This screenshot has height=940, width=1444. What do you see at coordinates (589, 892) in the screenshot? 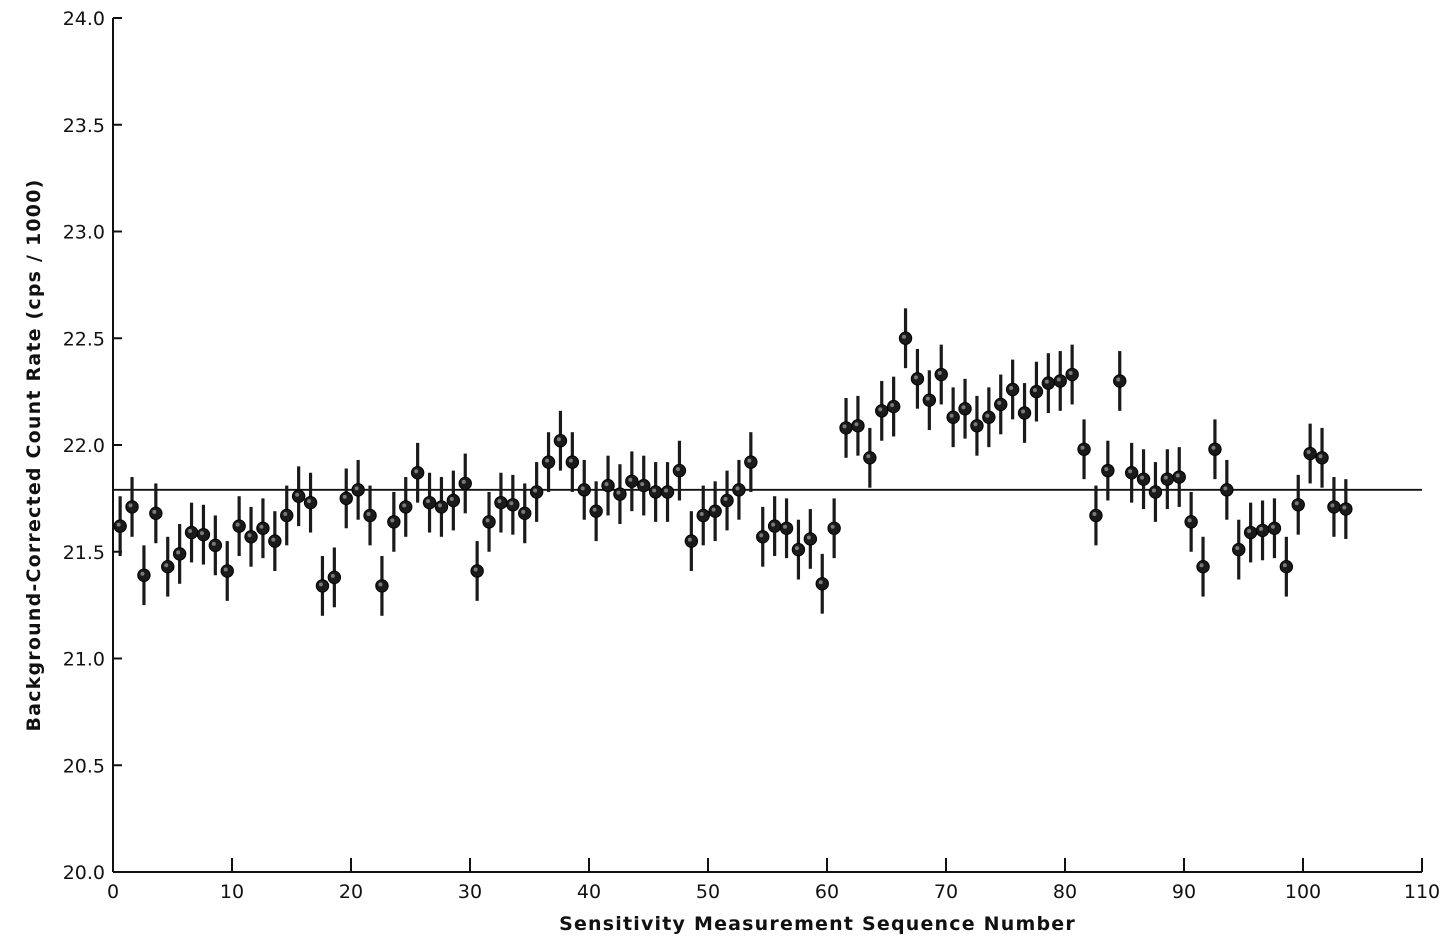
I see `x-tick-label: 40` at bounding box center [589, 892].